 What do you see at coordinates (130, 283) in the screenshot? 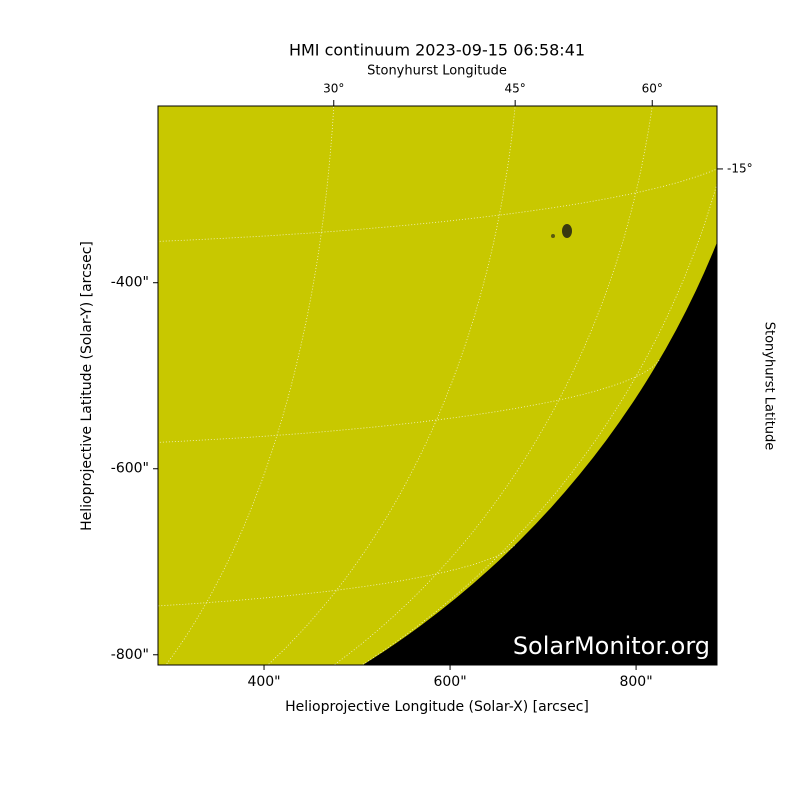
I see `y-tick-label: -400"` at bounding box center [130, 283].